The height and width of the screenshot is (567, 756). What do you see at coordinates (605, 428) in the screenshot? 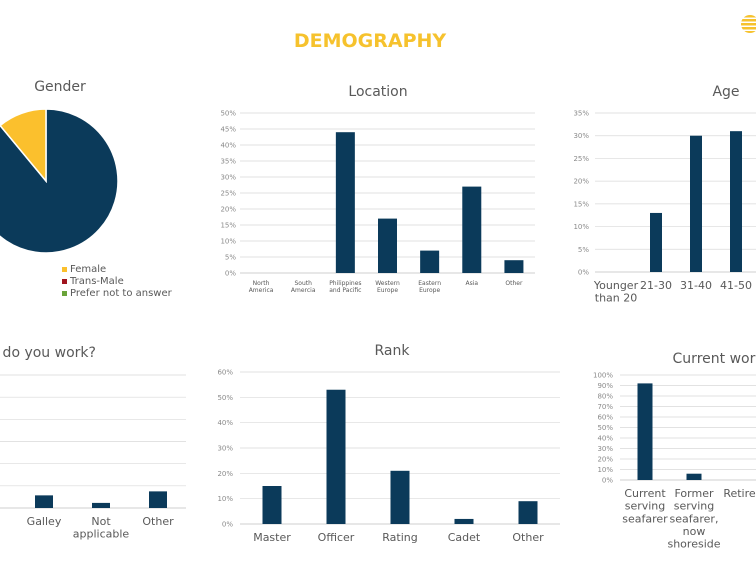
I see `current_work-ytick: 50%` at bounding box center [605, 428].